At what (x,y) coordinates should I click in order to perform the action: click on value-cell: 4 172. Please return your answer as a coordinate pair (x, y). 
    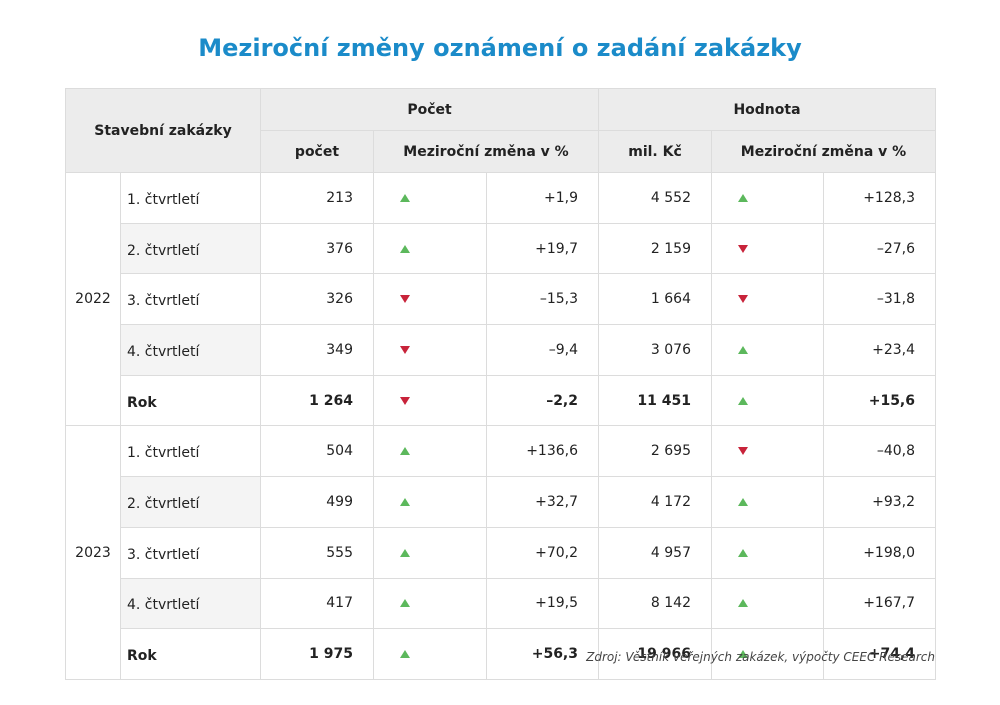
    Looking at the image, I should click on (655, 502).